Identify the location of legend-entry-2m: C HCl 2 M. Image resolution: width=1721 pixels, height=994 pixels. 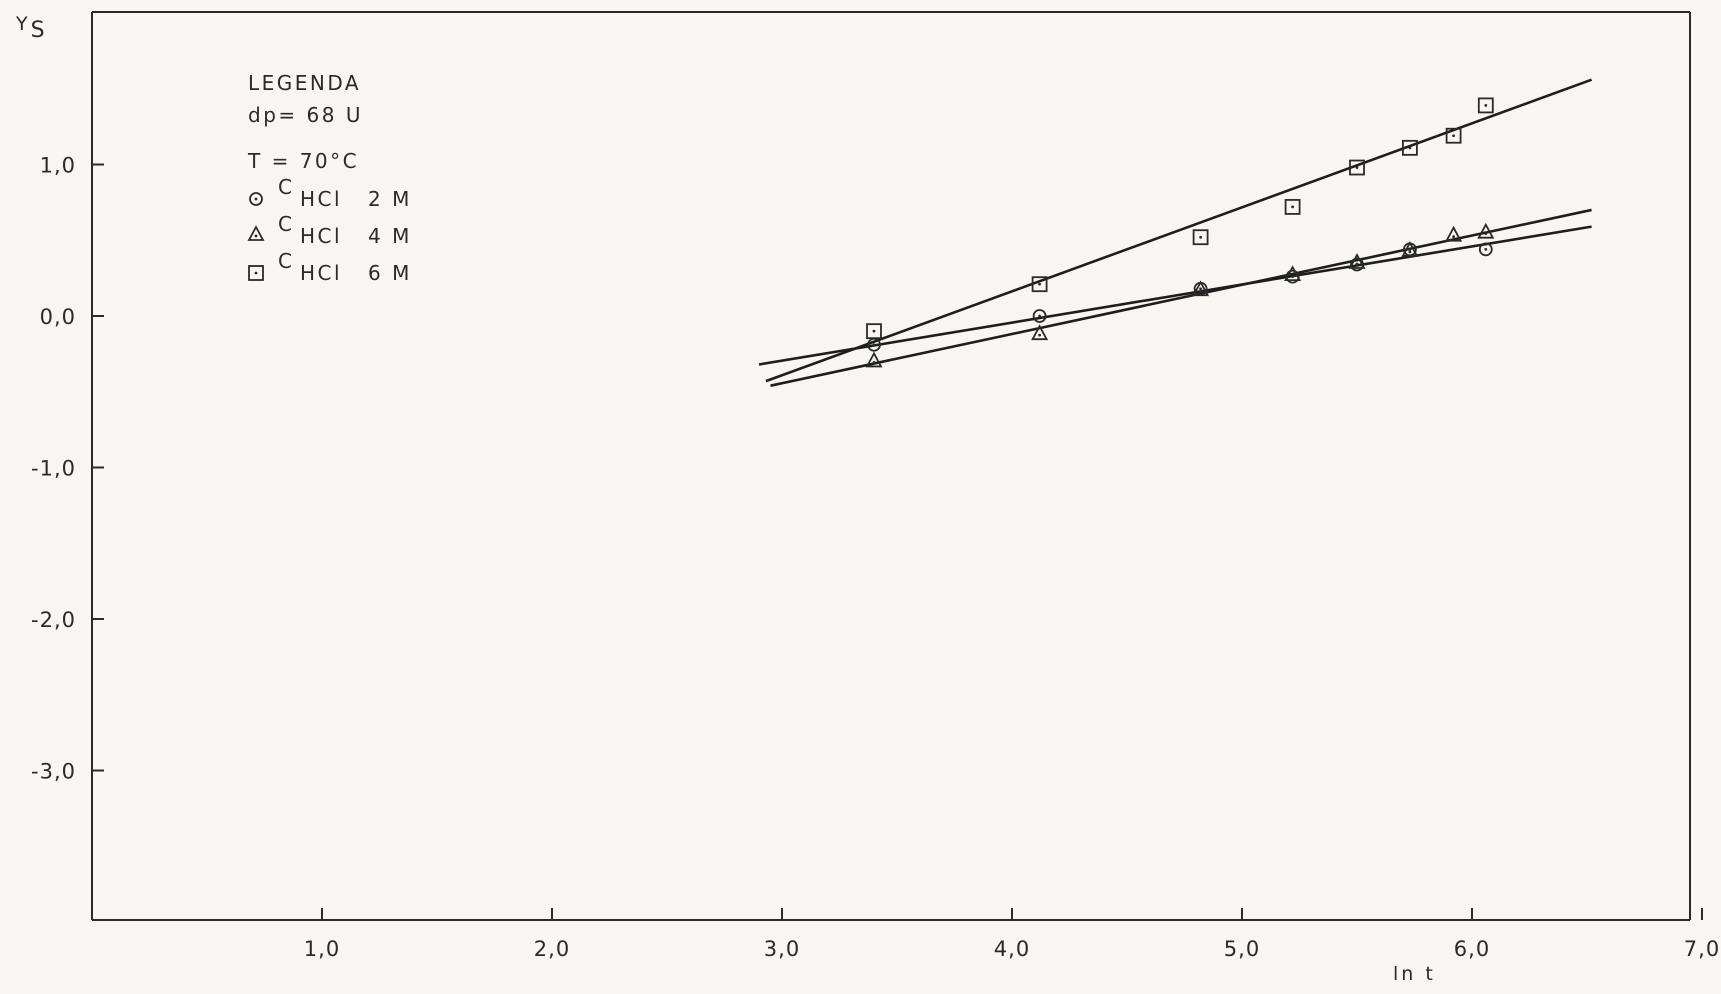
(330, 193).